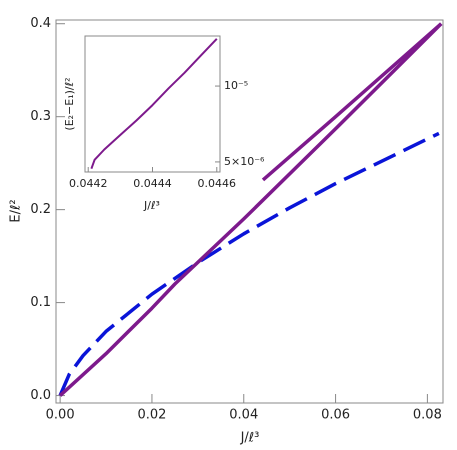 The image size is (457, 450). I want to click on y-tick-label: 0.4, so click(40, 23).